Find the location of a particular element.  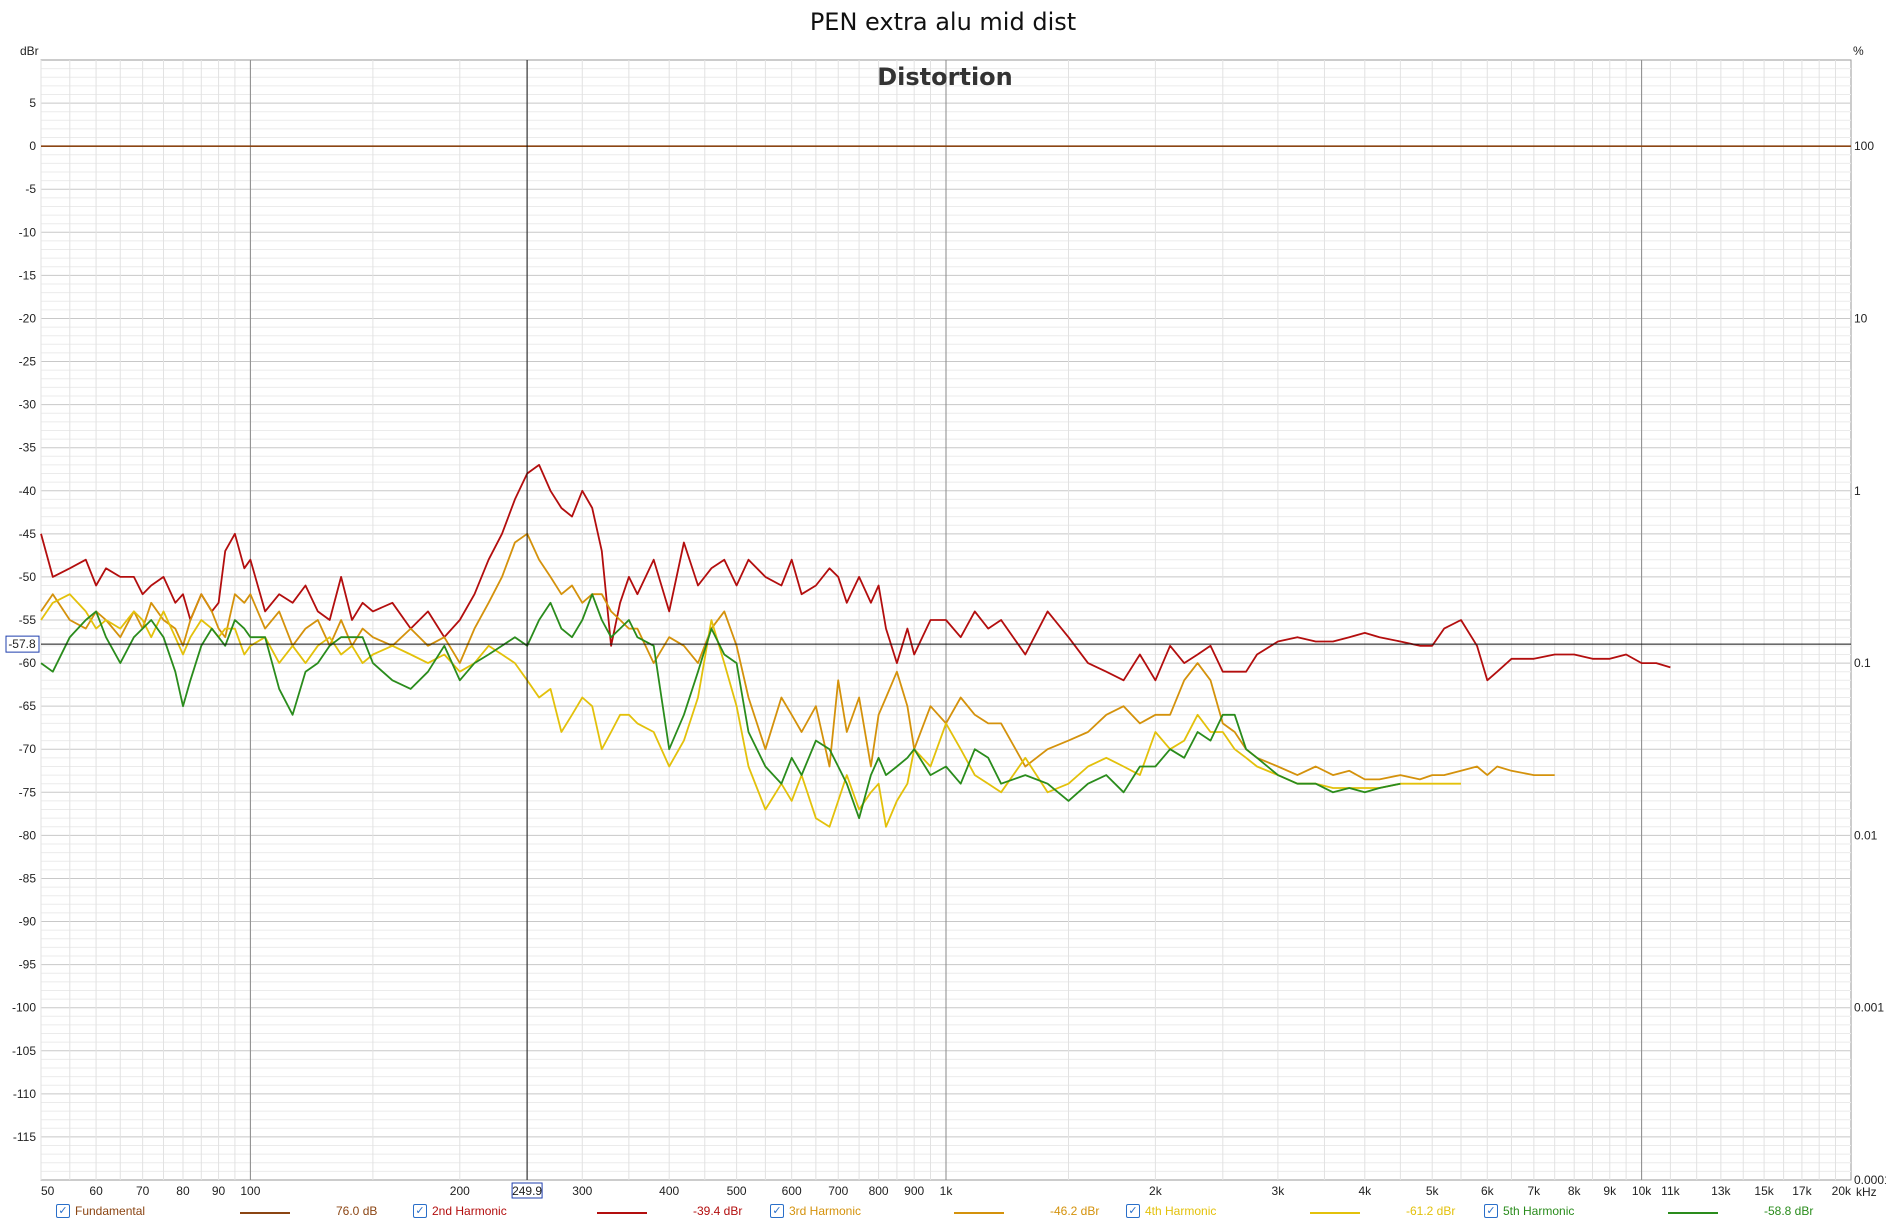

series-line-5th-harmonic is located at coordinates (720, 706).